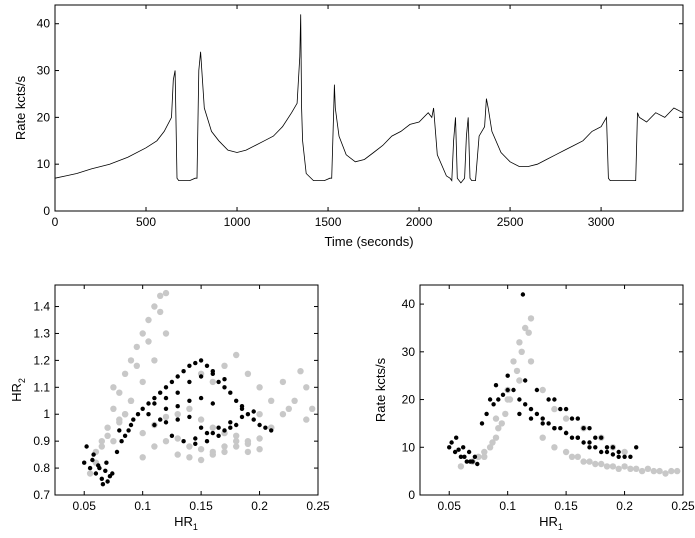  What do you see at coordinates (44, 71) in the screenshot?
I see `y-tick-label: 30` at bounding box center [44, 71].